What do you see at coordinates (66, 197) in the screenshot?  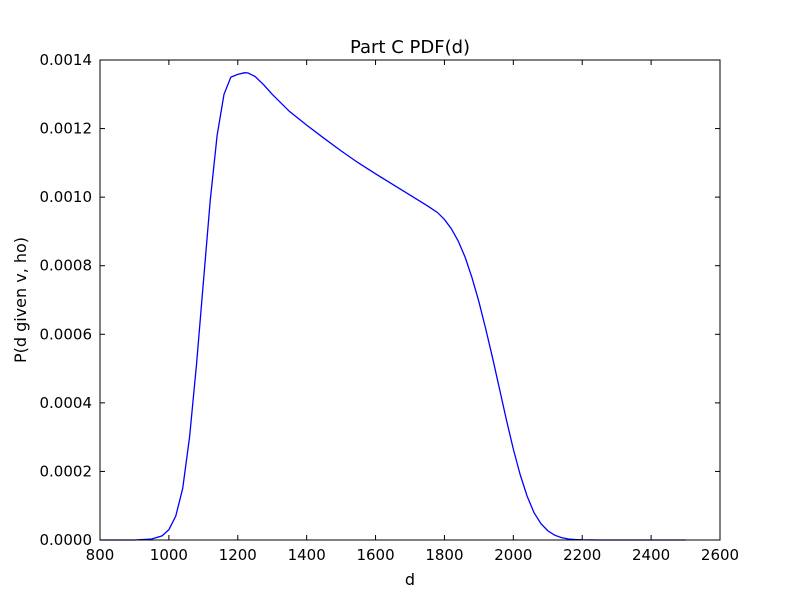 I see `y-tick-label: 0.0010` at bounding box center [66, 197].